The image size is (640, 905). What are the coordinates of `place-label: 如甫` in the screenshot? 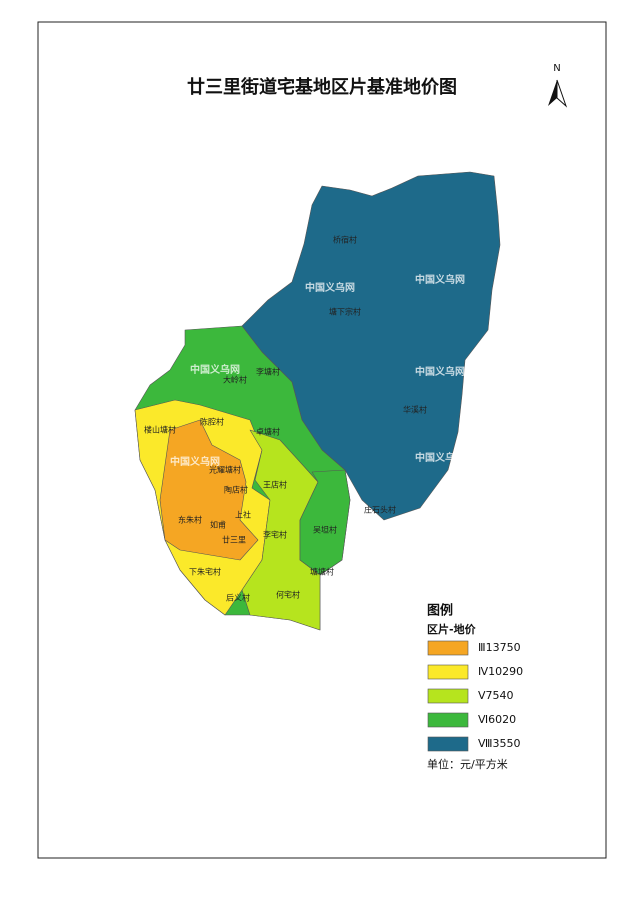 It's located at (218, 525).